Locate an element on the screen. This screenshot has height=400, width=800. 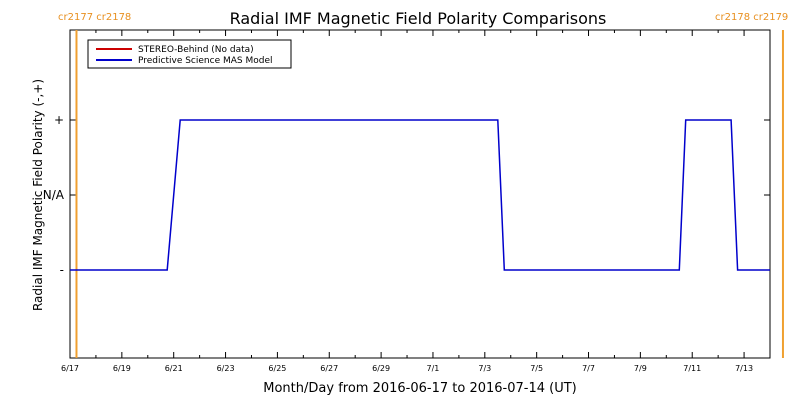
x-tick-label: 7/9 is located at coordinates (640, 368).